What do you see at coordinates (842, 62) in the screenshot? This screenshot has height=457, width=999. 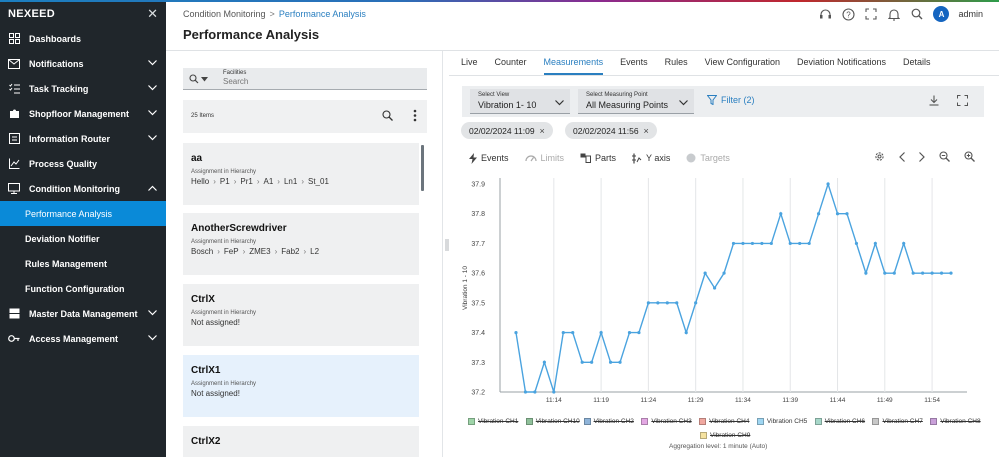 I see `tab-deviation-notifications: Deviation Notifications` at bounding box center [842, 62].